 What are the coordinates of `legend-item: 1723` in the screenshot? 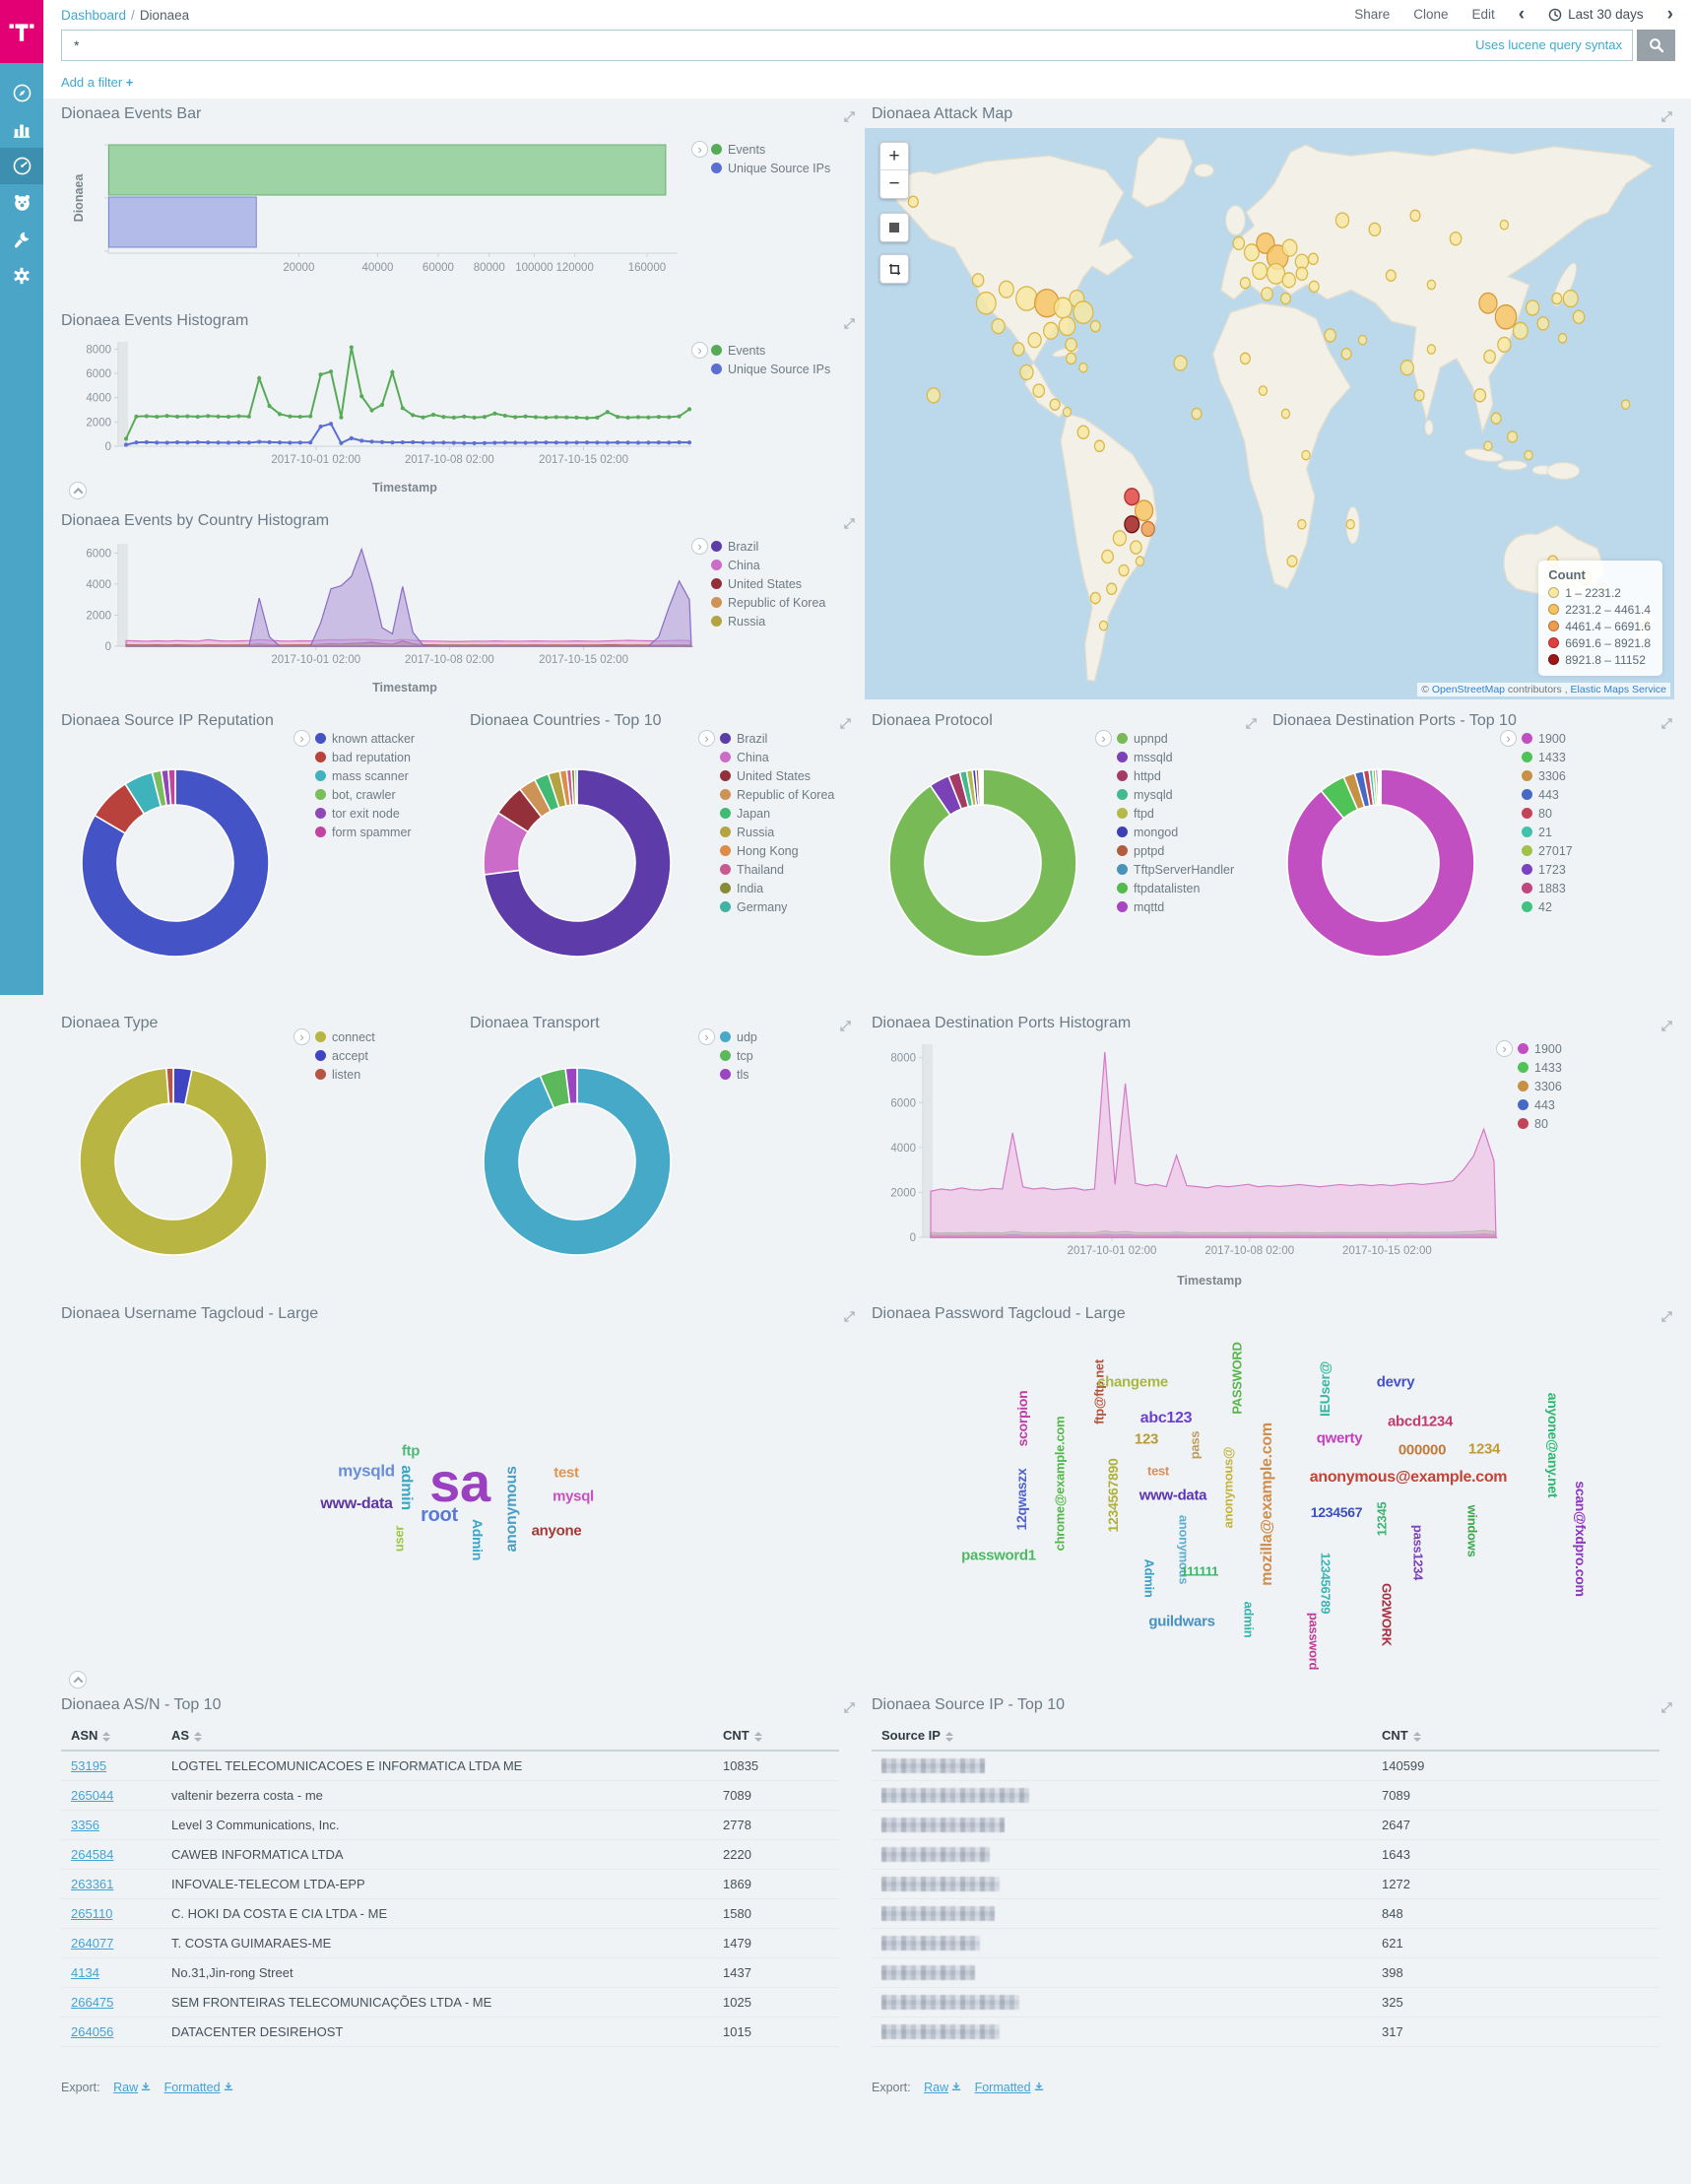 It's located at (1547, 869).